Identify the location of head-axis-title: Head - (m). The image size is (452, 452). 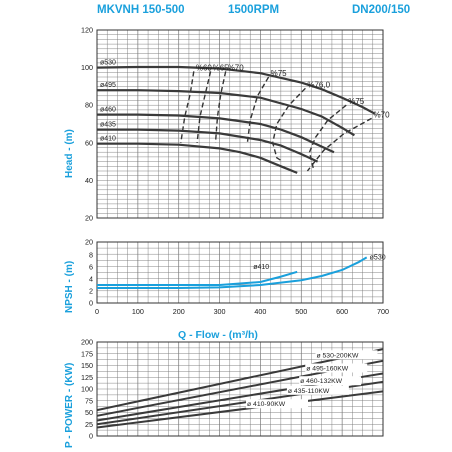
(69, 153).